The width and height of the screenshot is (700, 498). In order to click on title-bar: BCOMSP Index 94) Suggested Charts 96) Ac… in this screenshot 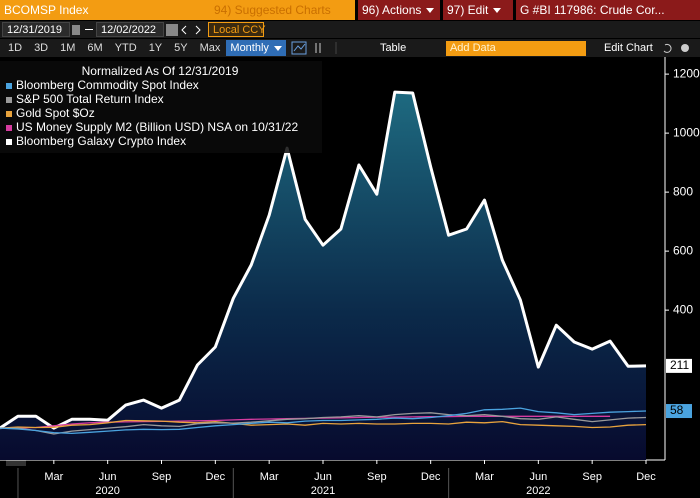, I will do `click(350, 10)`.